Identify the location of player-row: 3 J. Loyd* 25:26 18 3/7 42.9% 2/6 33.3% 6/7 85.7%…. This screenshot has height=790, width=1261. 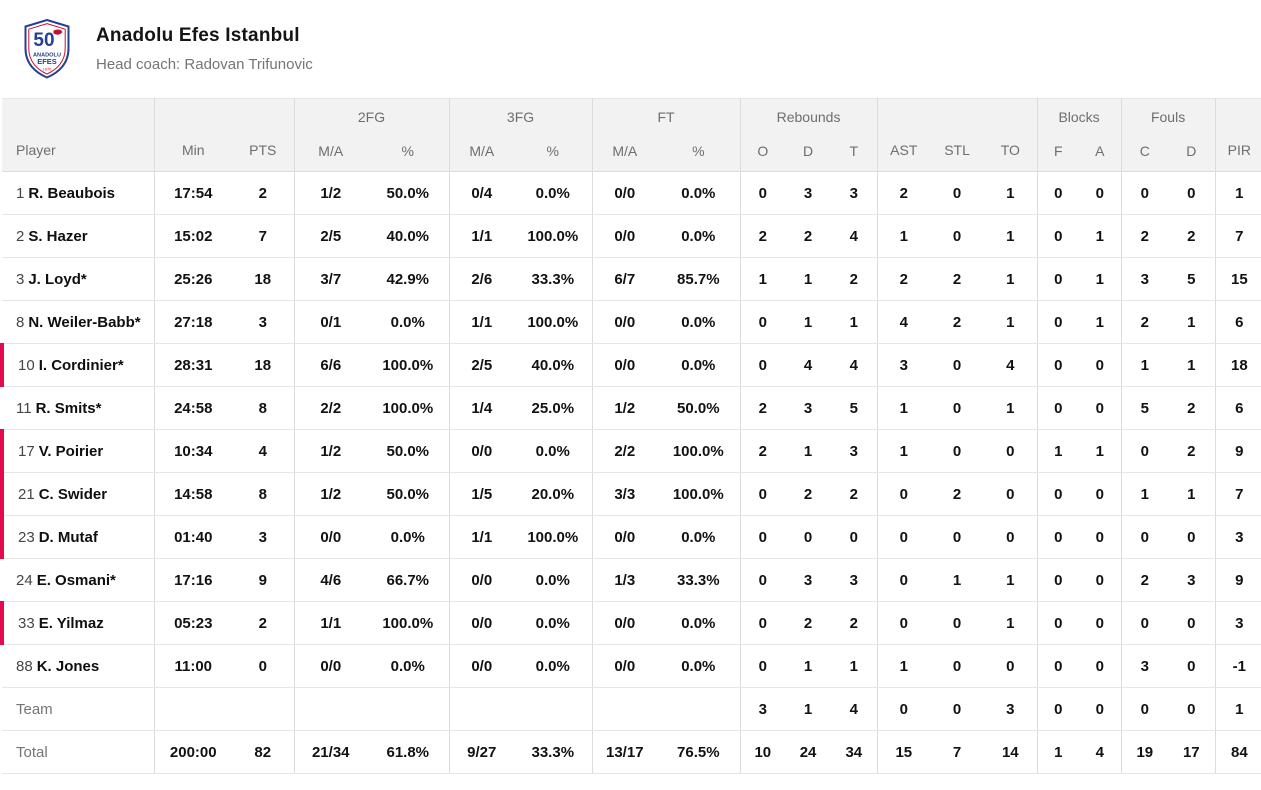
(631, 279).